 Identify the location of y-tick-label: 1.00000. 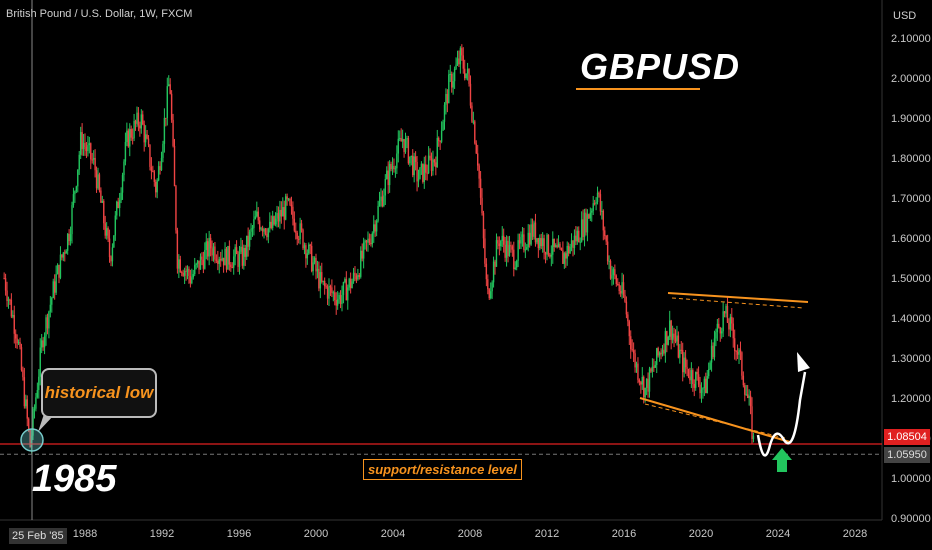
(911, 479).